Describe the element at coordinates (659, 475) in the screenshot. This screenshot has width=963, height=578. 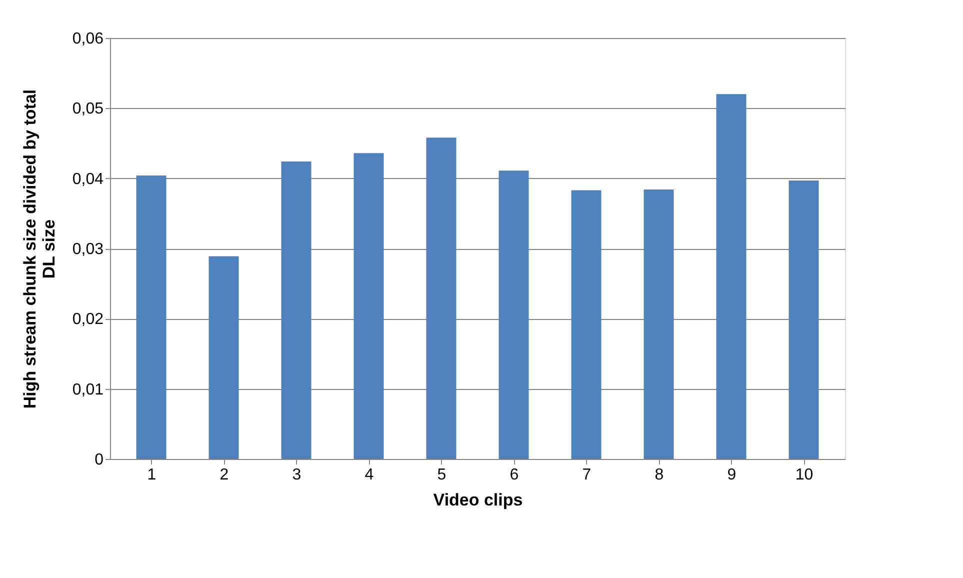
I see `x-tick-label: 8` at that location.